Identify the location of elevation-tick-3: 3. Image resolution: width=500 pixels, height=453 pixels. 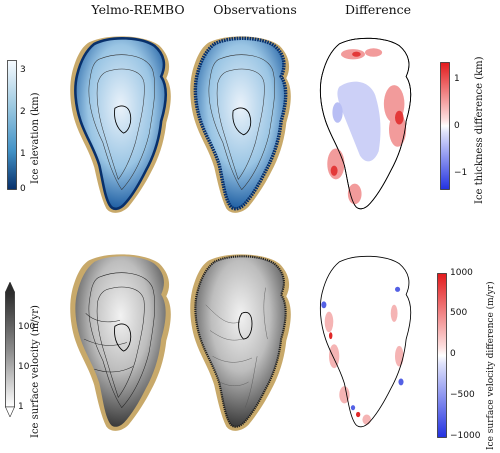
(23, 70).